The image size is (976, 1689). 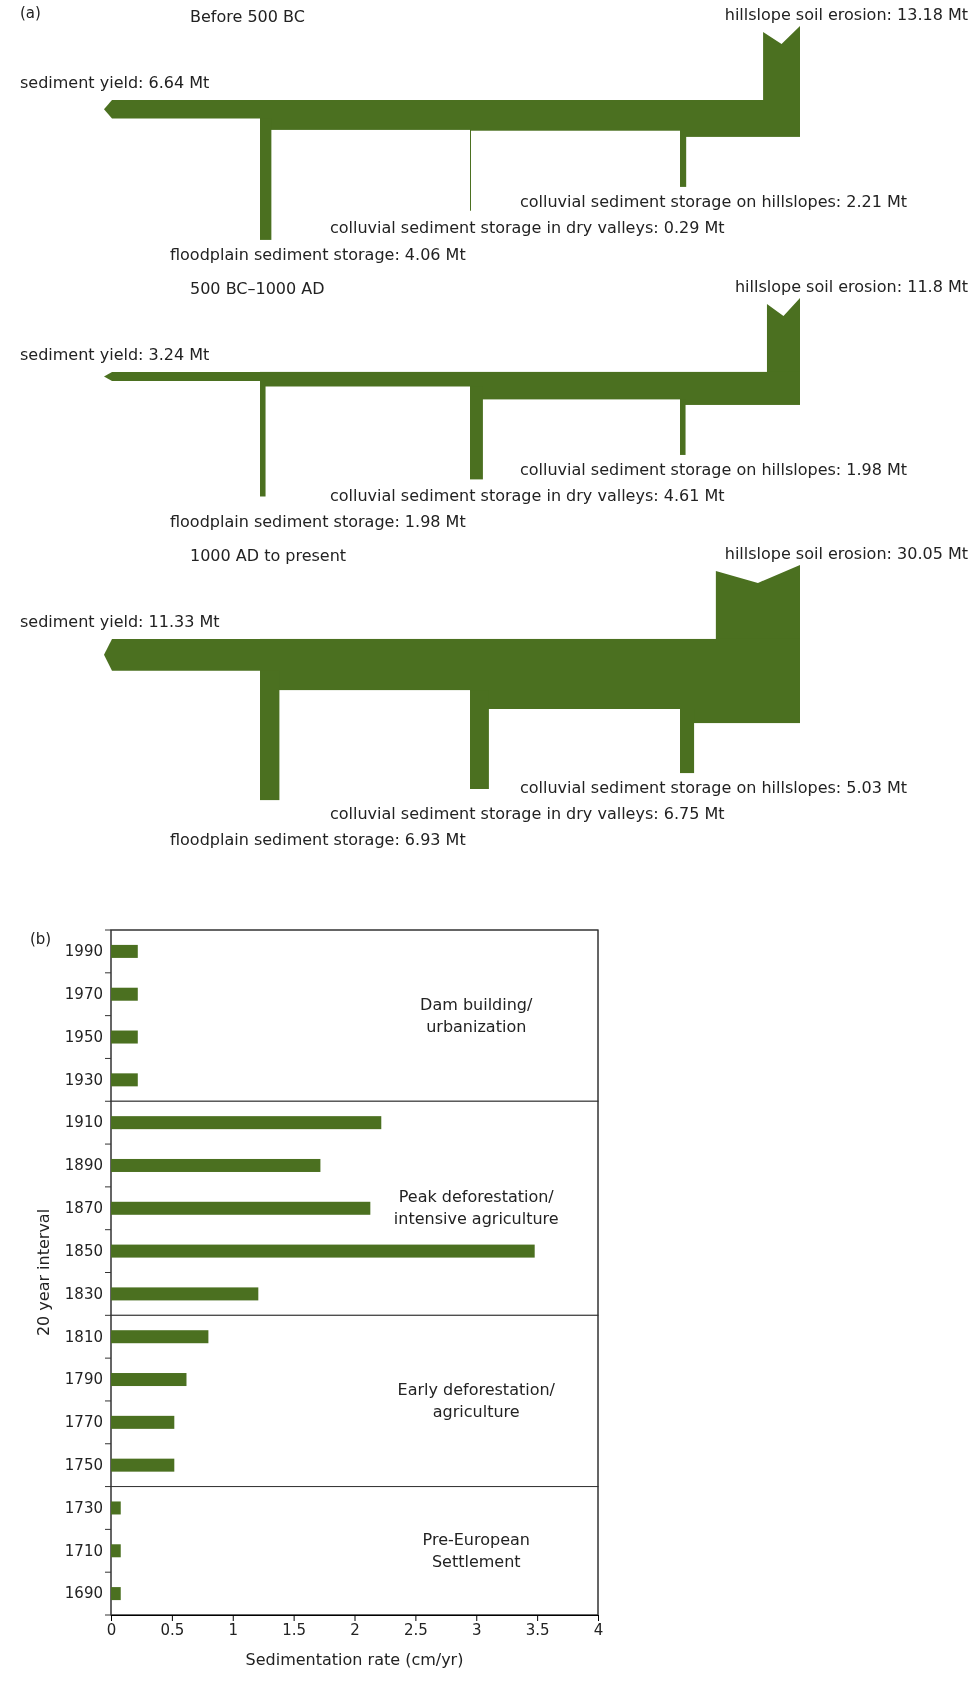 What do you see at coordinates (476, 1550) in the screenshot?
I see `band-label: Pre-European Settlement` at bounding box center [476, 1550].